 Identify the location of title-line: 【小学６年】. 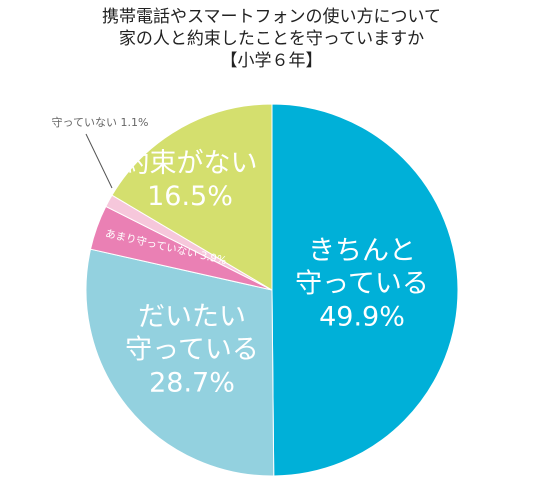
(271, 61).